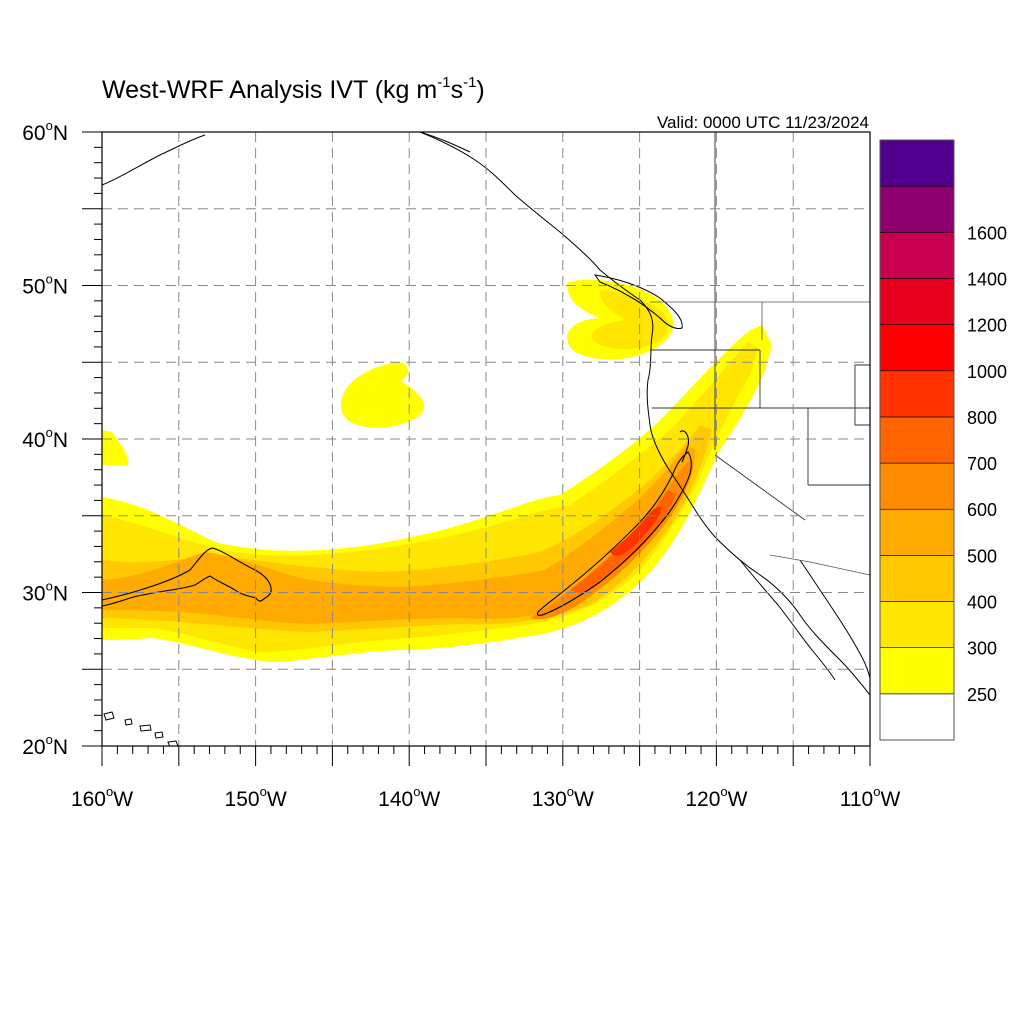 The height and width of the screenshot is (1024, 1024). Describe the element at coordinates (763, 122) in the screenshot. I see `valid-time-label: Valid: 0000 UTC 11/23/2024` at that location.